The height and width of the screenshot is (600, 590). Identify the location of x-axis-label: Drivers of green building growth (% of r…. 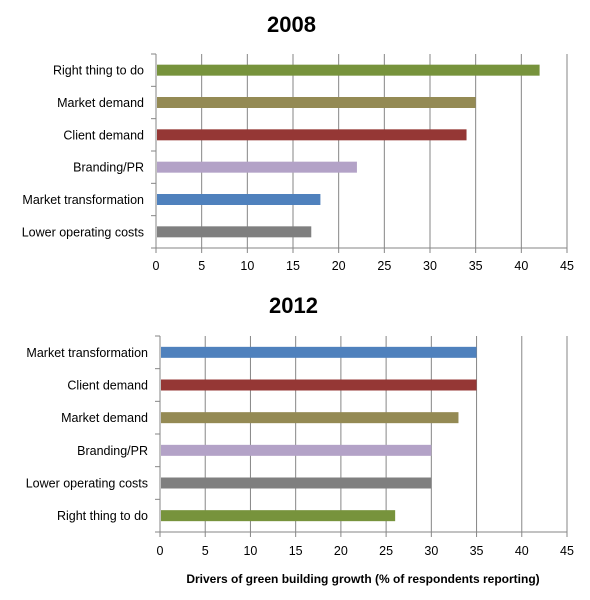
(362, 579).